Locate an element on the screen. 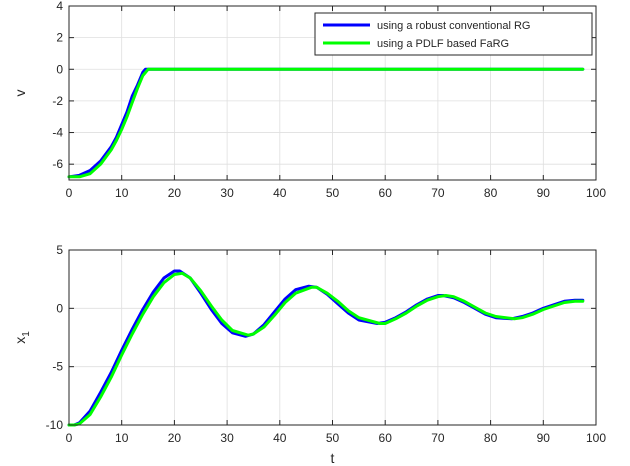 This screenshot has width=630, height=466. legend-label-2: using a PDLF based FaRG is located at coordinates (443, 44).